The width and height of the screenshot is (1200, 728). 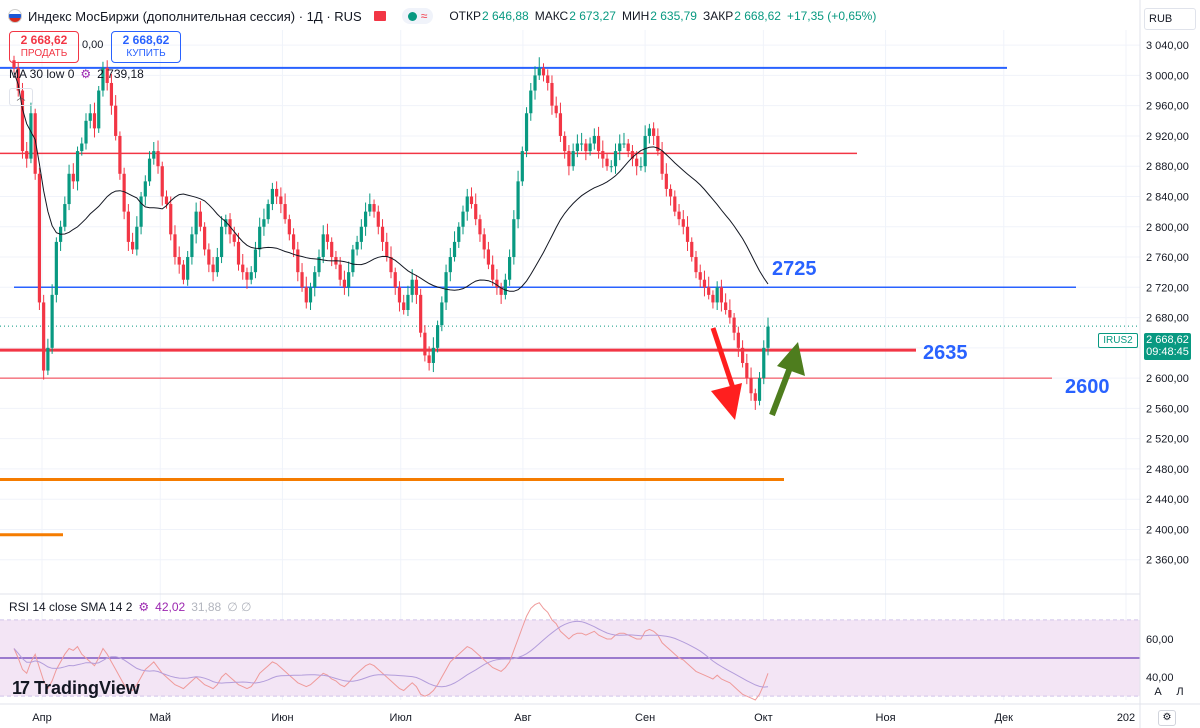 I want to click on ma-value: 2 739,18, so click(x=120, y=74).